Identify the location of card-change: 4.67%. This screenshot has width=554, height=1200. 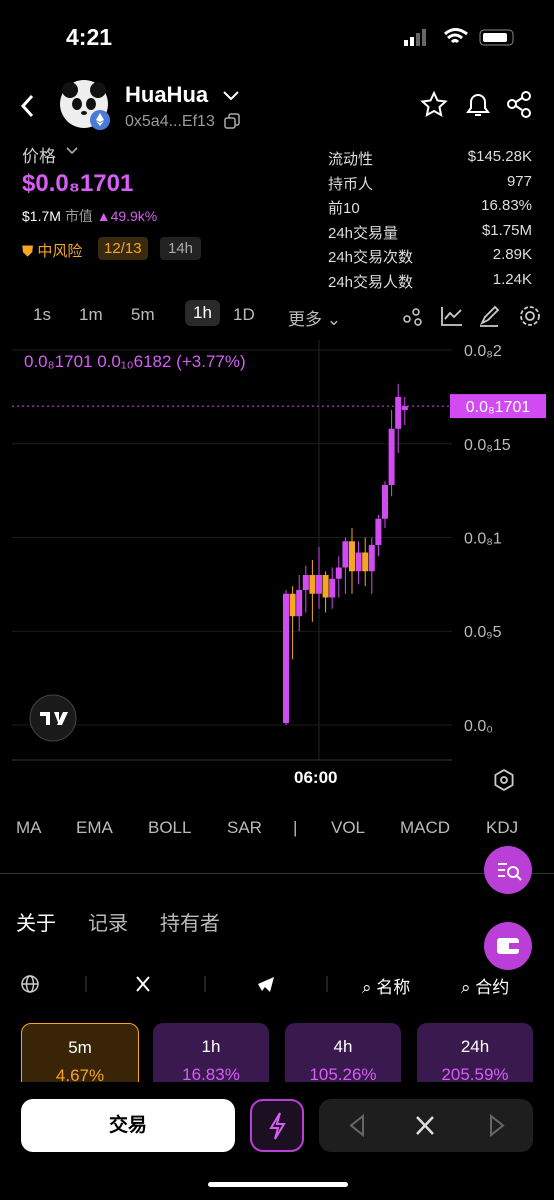
(80, 1075).